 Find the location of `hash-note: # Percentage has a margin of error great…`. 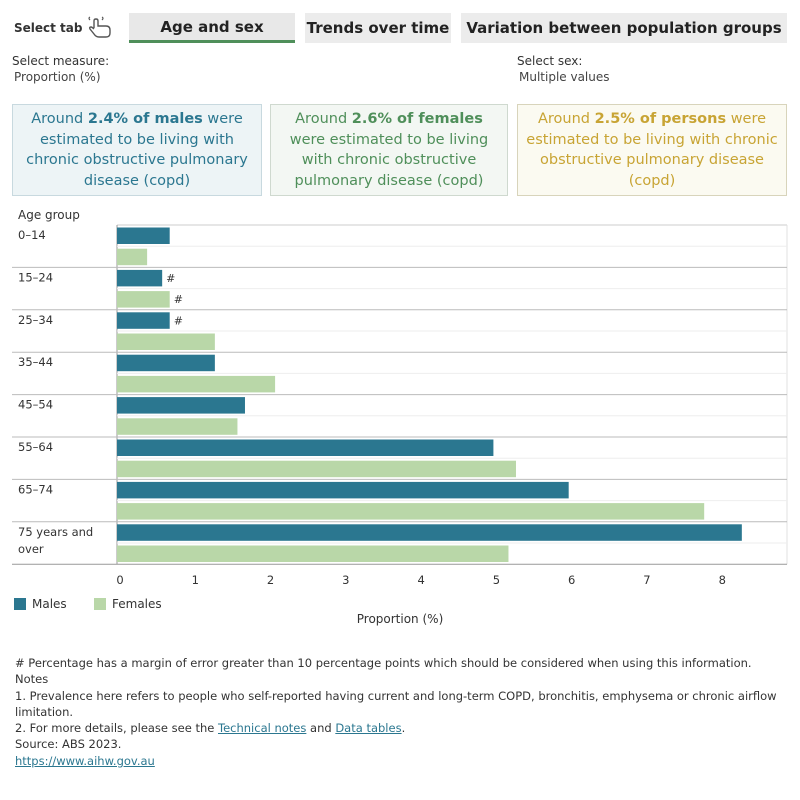

hash-note: # Percentage has a margin of error great… is located at coordinates (383, 663).